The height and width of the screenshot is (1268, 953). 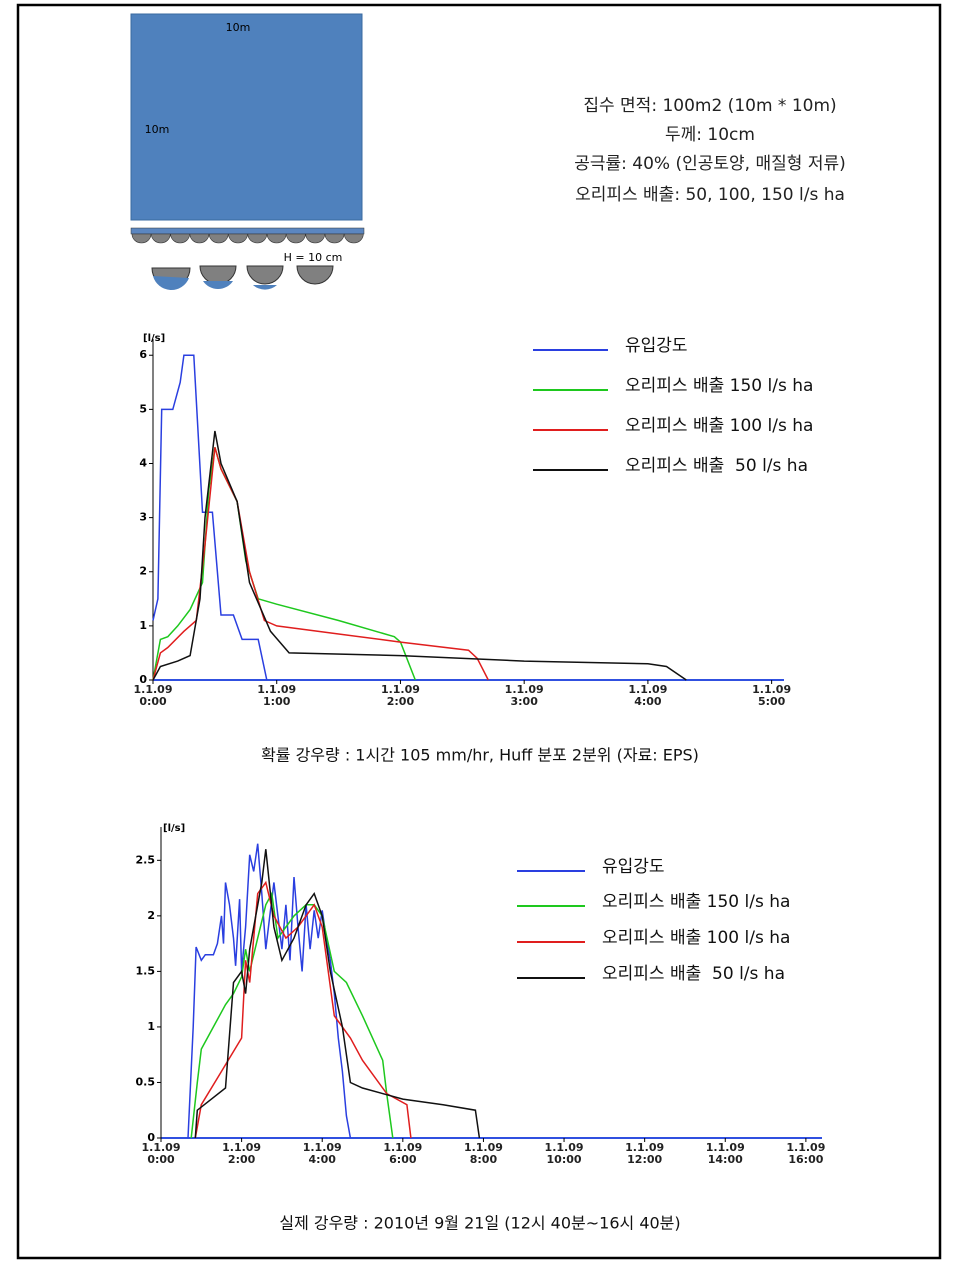 I want to click on x-tick-label: 1.1.09 8:00, so click(x=483, y=1153).